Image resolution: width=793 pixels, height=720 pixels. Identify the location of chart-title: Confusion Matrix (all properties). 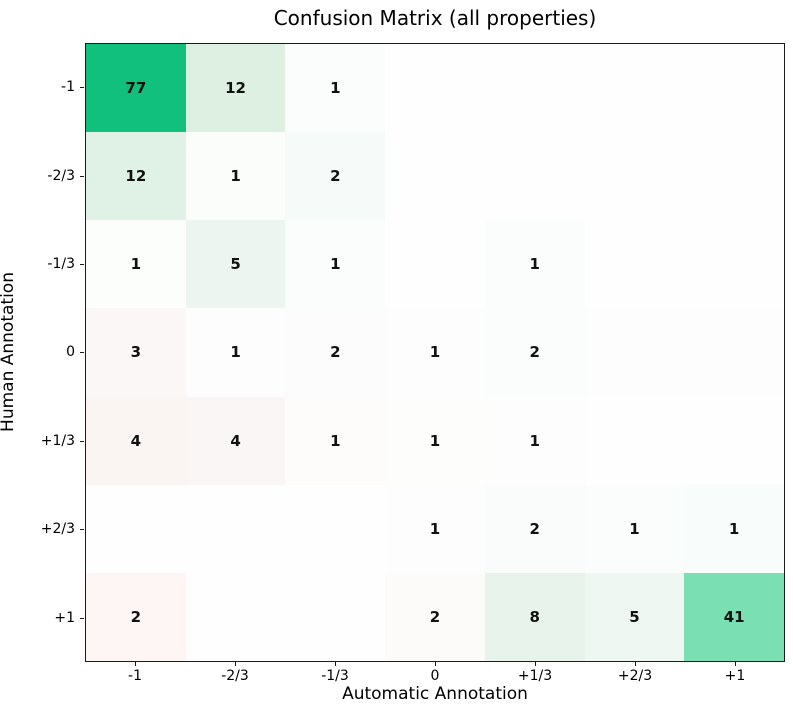
(435, 18).